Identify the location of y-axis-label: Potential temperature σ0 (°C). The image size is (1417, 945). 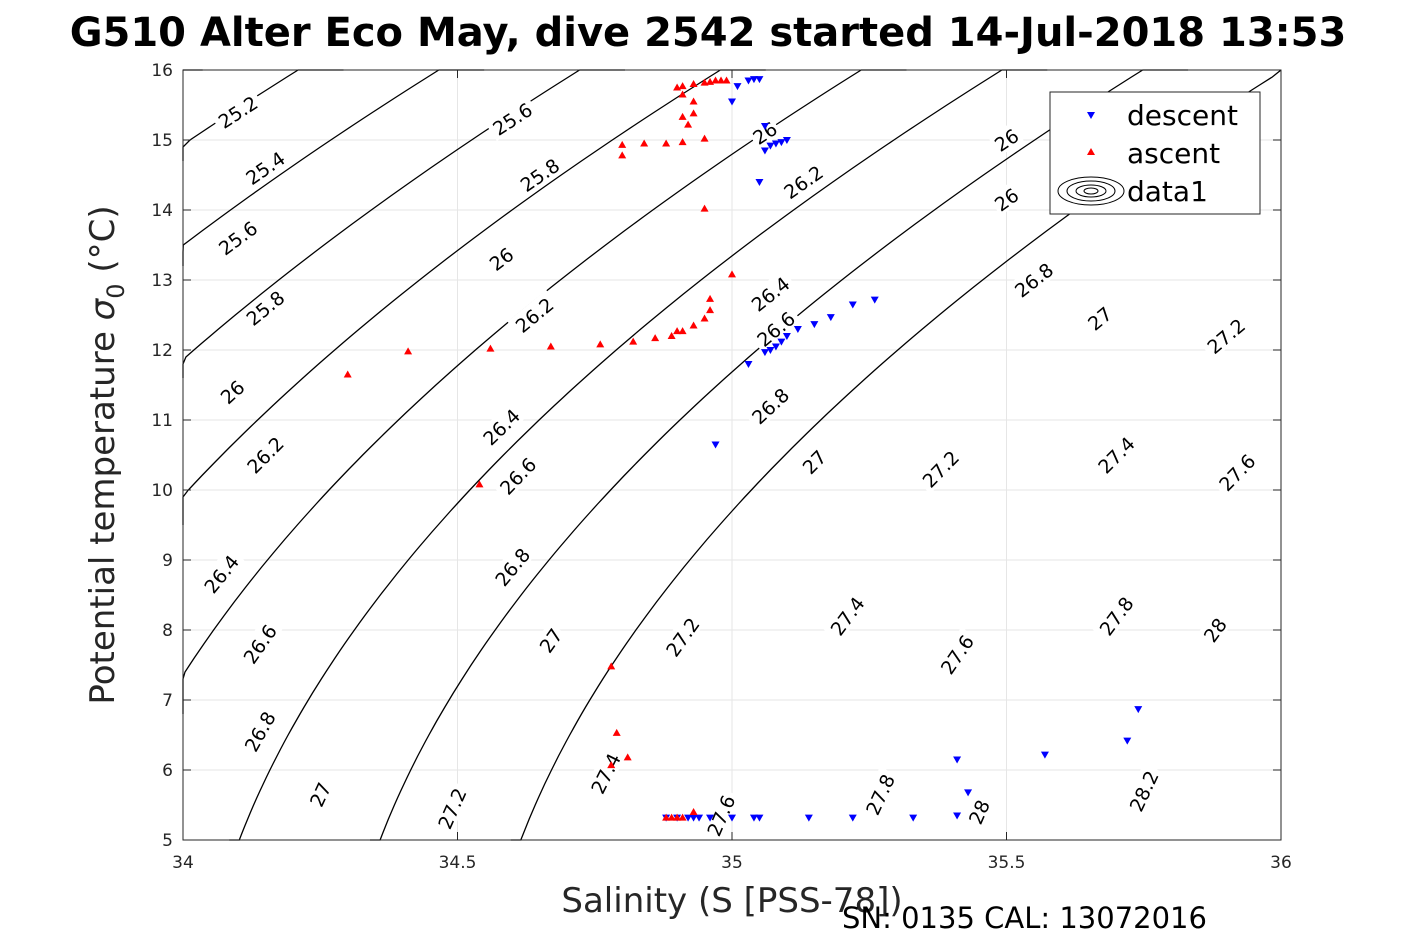
(106, 454).